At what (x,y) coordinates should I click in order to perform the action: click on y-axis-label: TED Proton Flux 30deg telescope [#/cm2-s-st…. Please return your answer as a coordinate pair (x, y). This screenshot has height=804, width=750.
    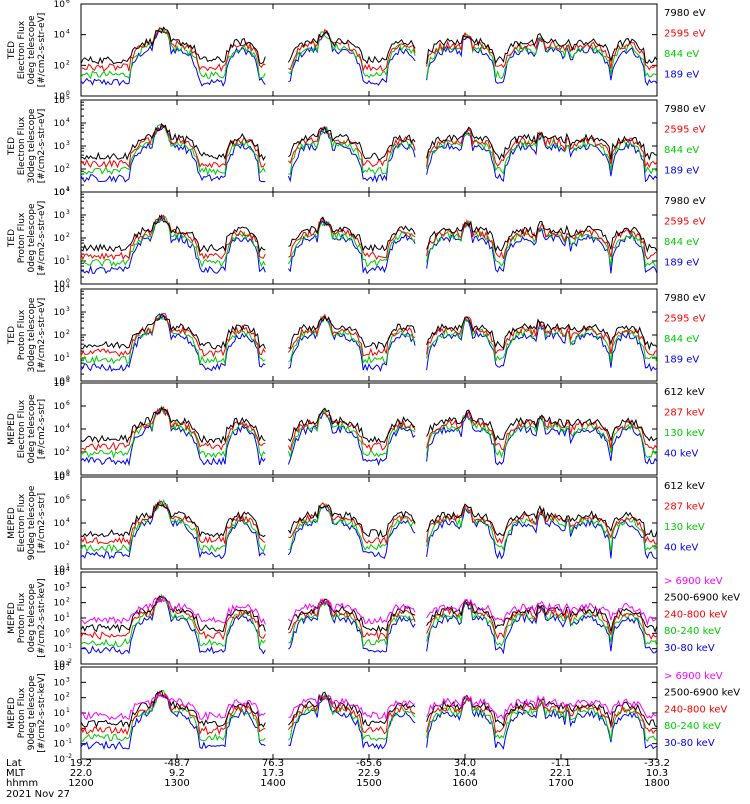
    Looking at the image, I should click on (27, 334).